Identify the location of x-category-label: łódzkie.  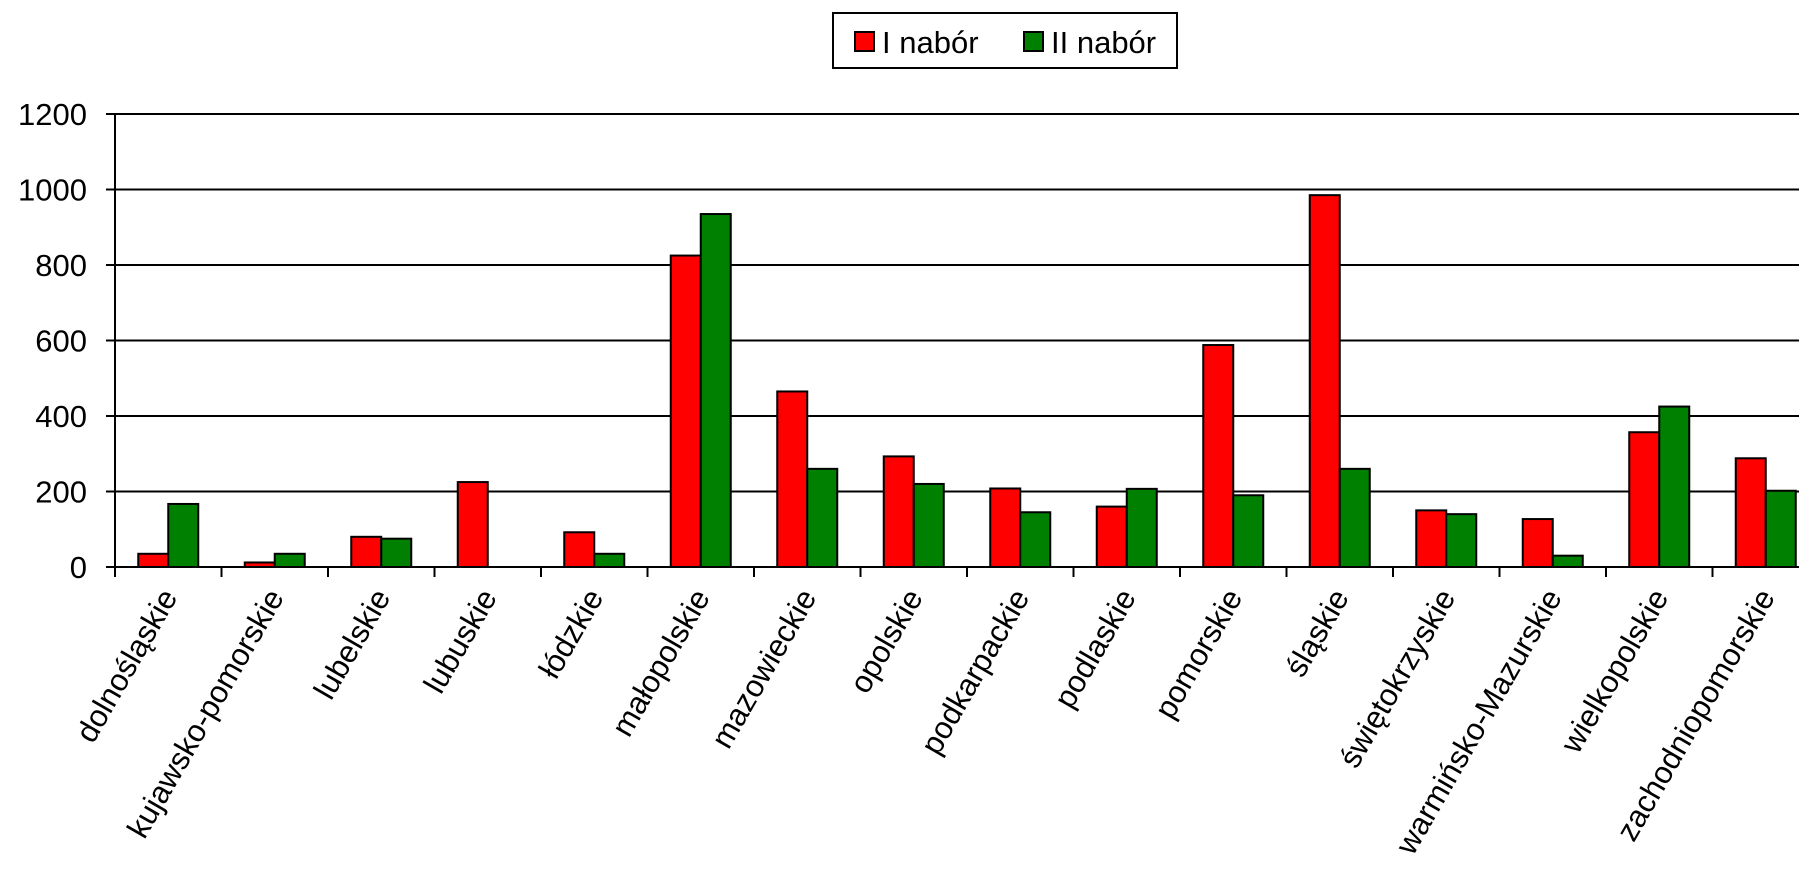
(571, 633).